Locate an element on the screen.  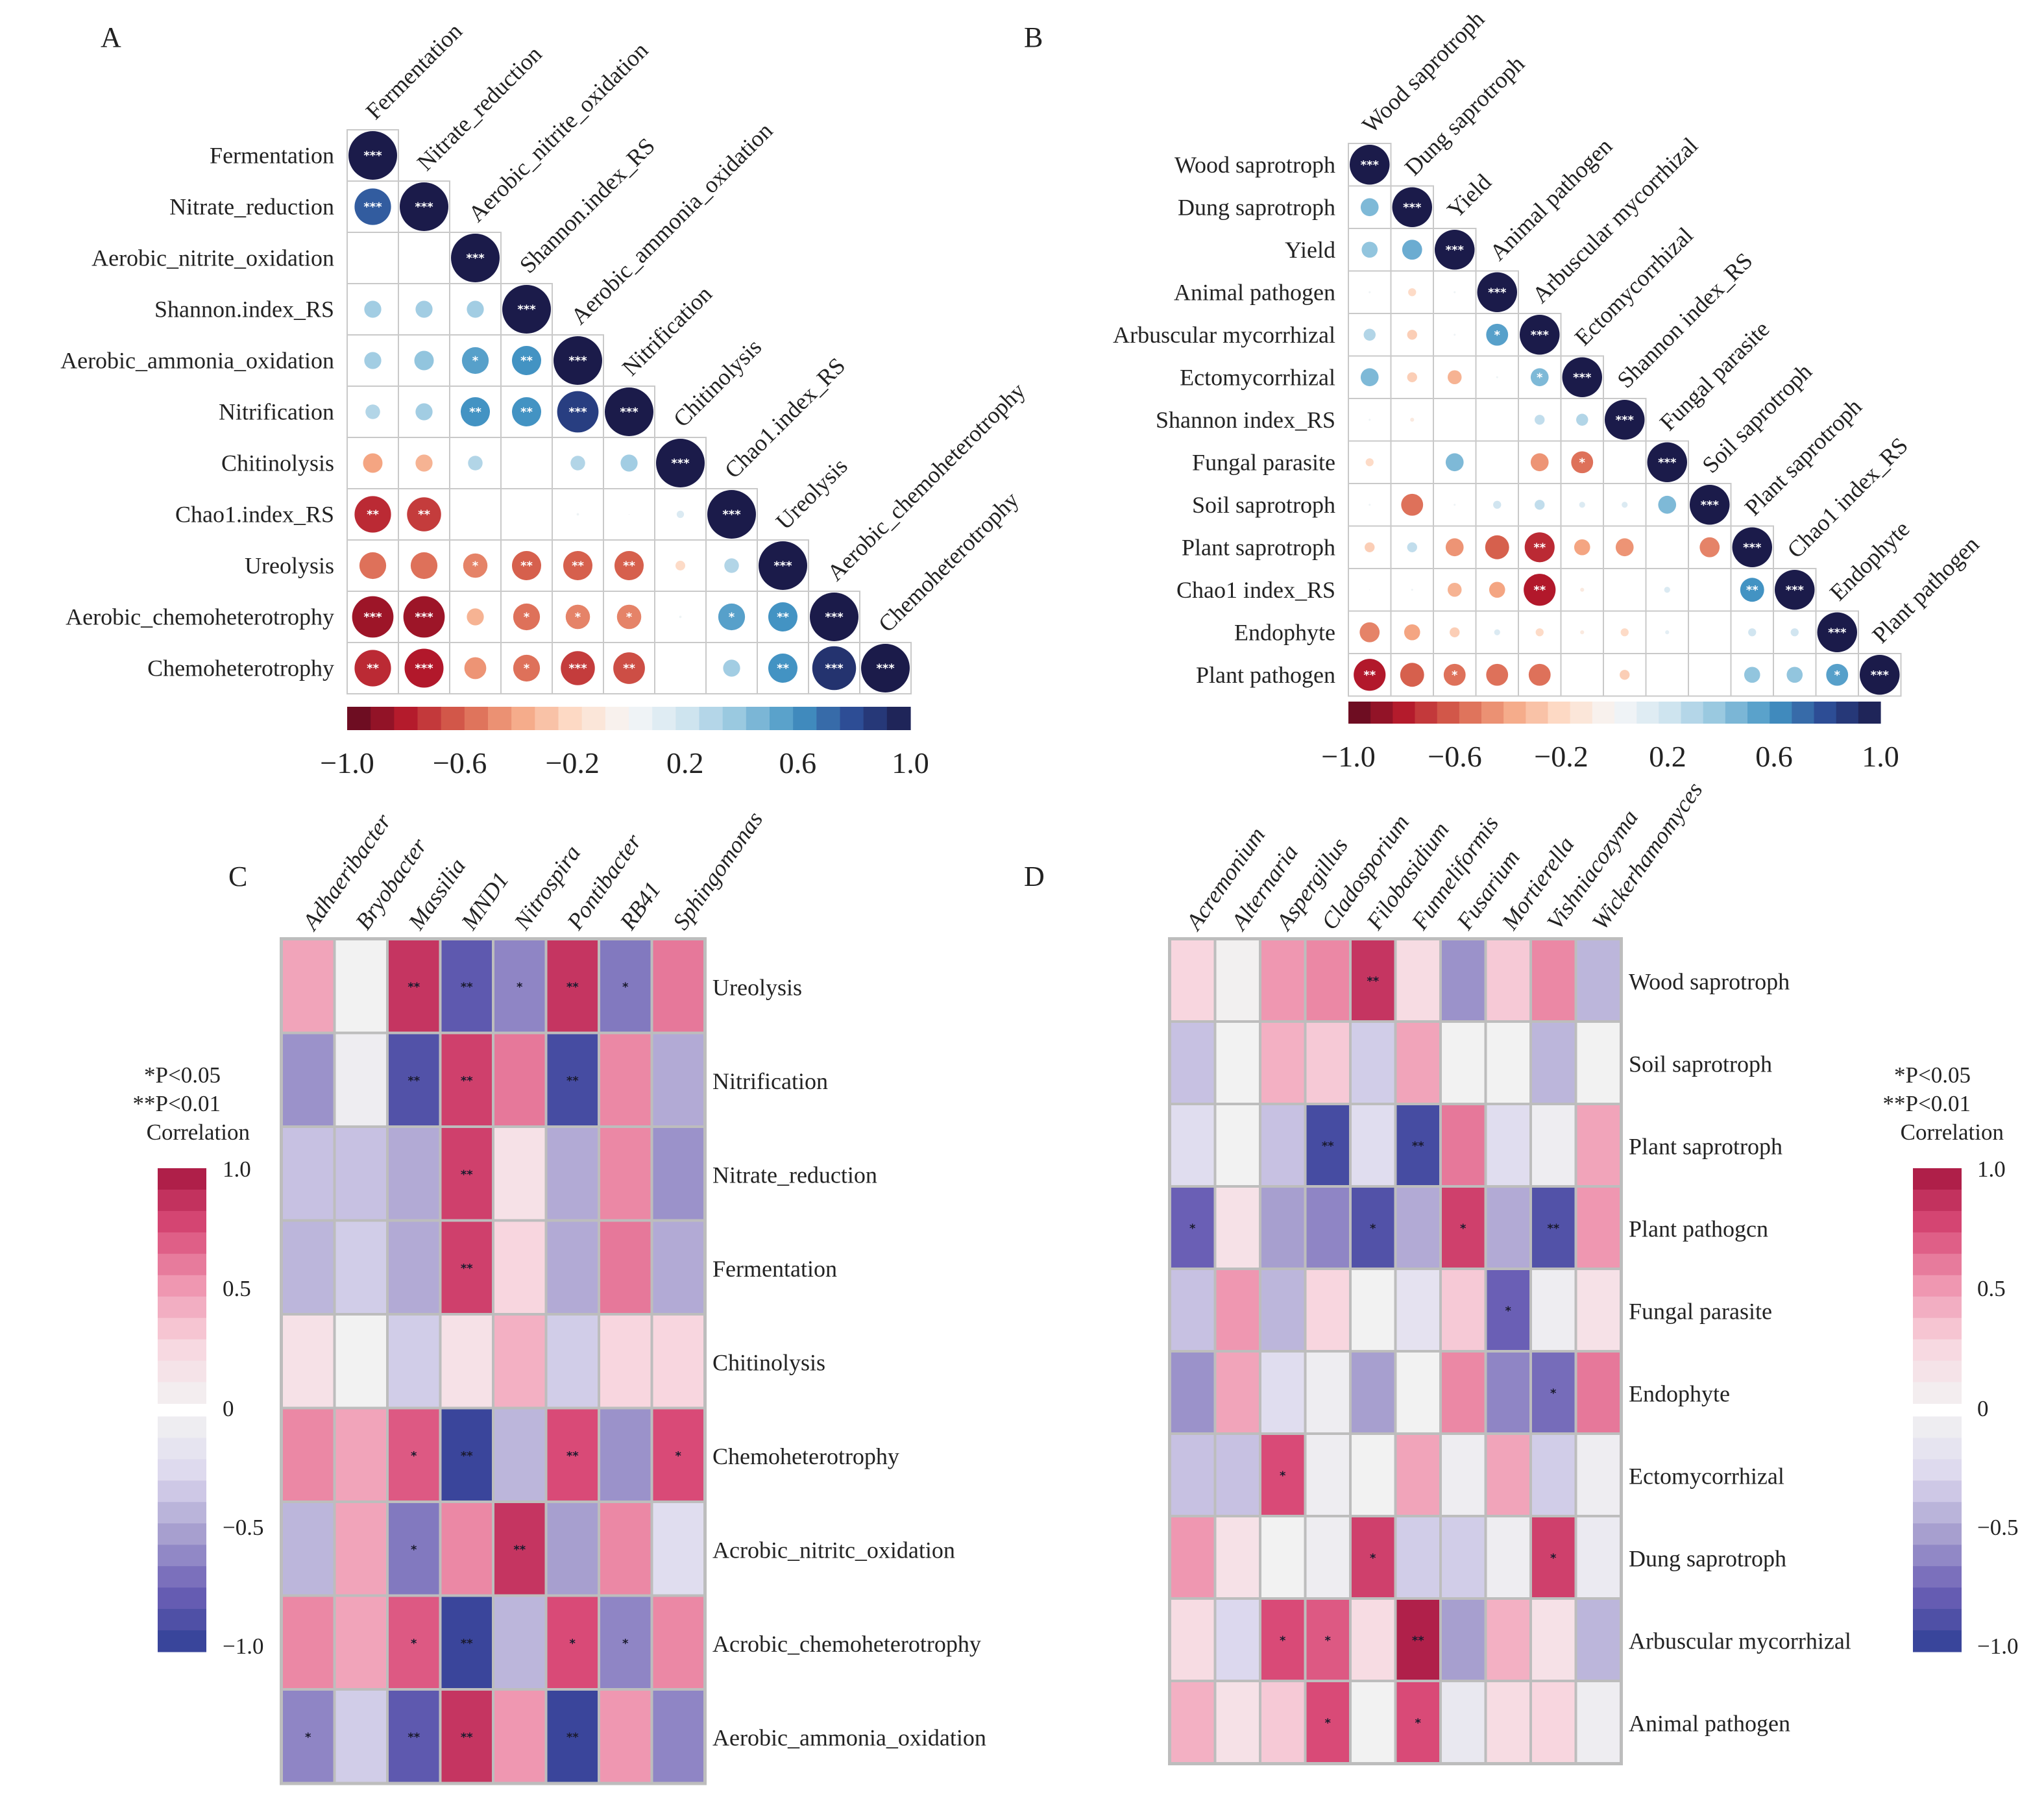
panel-b-significance-mark: ** is located at coordinates (1539, 547).